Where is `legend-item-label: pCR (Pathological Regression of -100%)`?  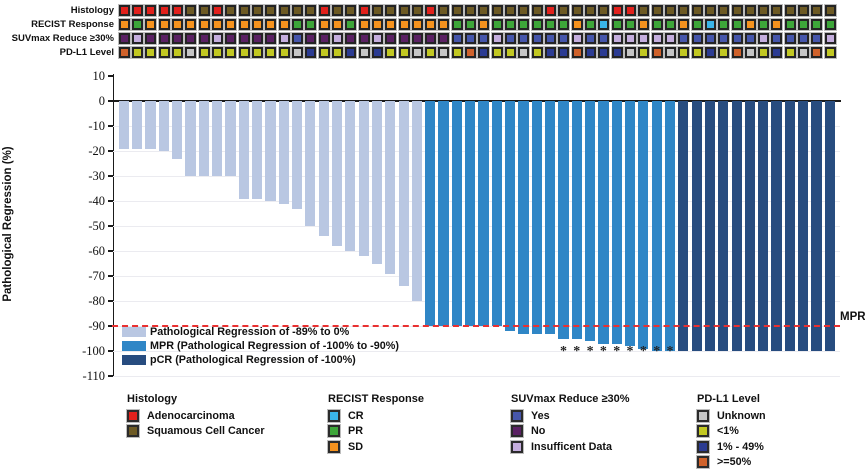 legend-item-label: pCR (Pathological Regression of -100%) is located at coordinates (253, 360).